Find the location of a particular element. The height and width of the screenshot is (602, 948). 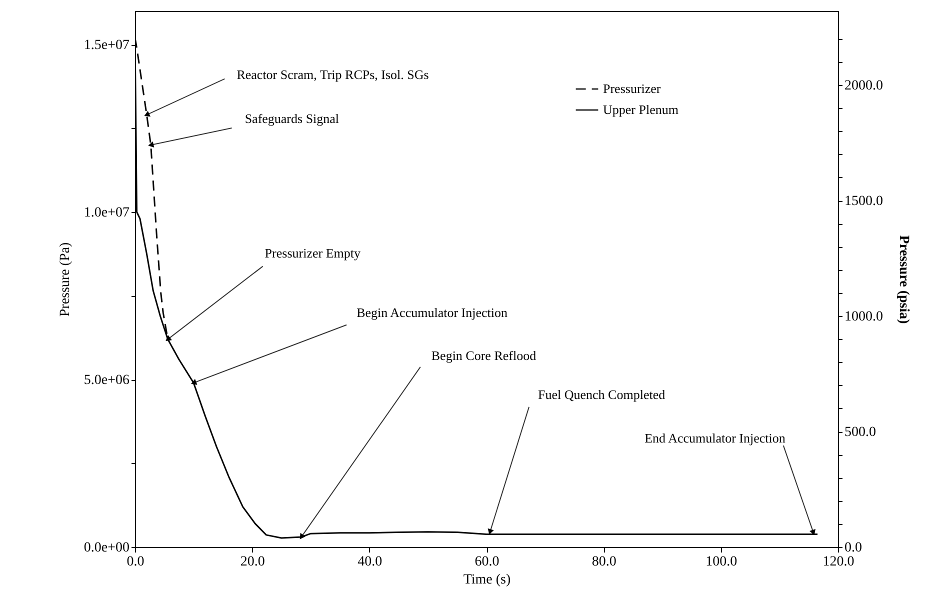

annotation: End Accumulator Injection is located at coordinates (715, 438).